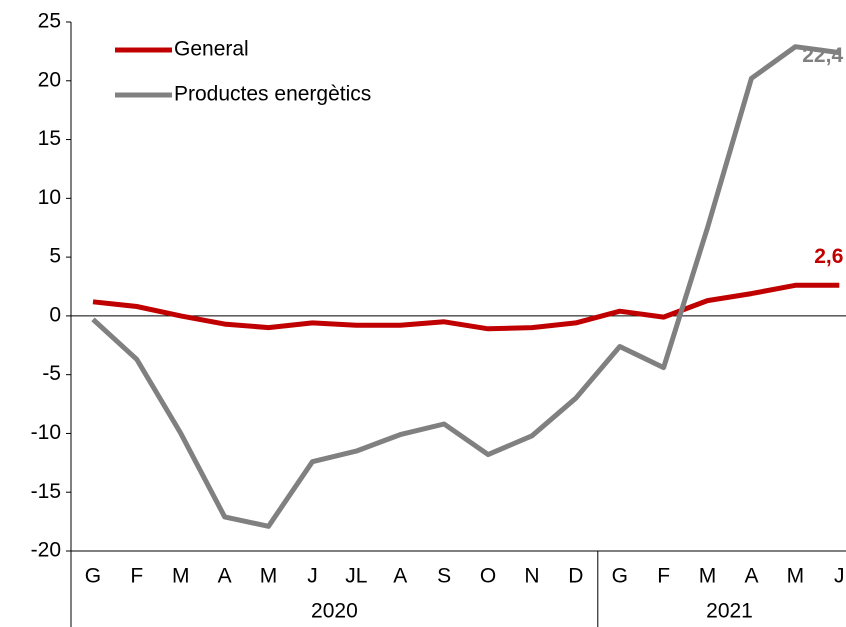  Describe the element at coordinates (55, 314) in the screenshot. I see `y-tick-label: 0` at that location.